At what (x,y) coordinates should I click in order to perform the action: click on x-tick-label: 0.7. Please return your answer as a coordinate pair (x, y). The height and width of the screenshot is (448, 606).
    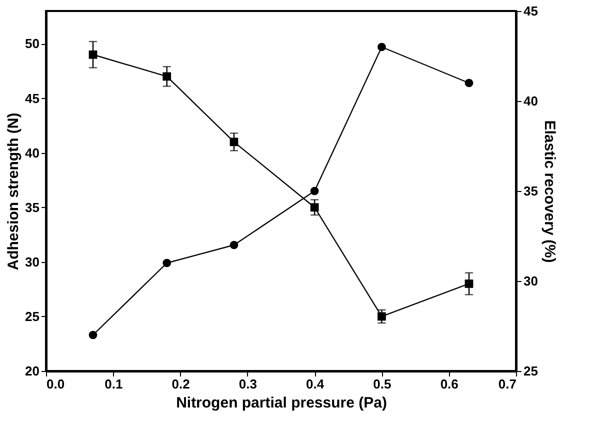
    Looking at the image, I should click on (507, 384).